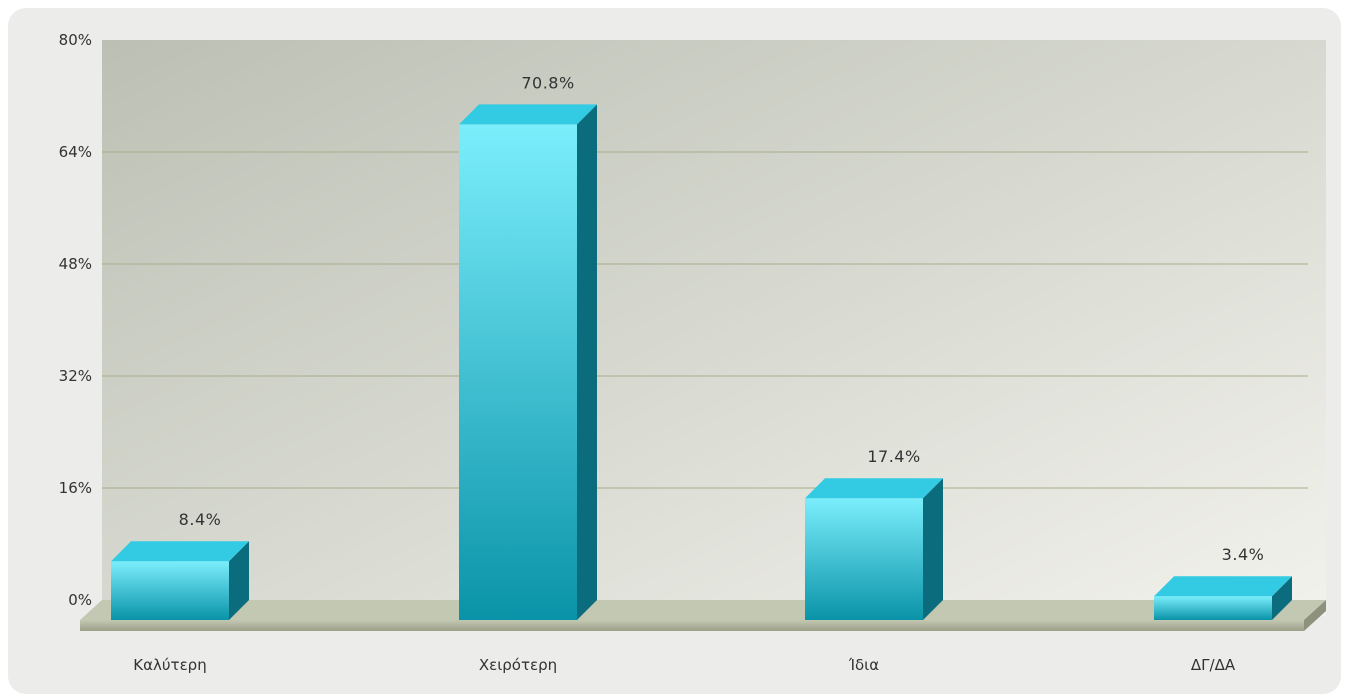 The image size is (1347, 700). I want to click on bar-2: 17.4%, so click(874, 533).